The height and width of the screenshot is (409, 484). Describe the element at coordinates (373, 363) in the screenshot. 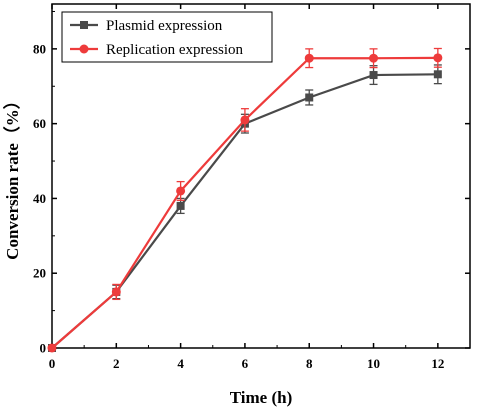

I see `x-tick-label: 10` at that location.